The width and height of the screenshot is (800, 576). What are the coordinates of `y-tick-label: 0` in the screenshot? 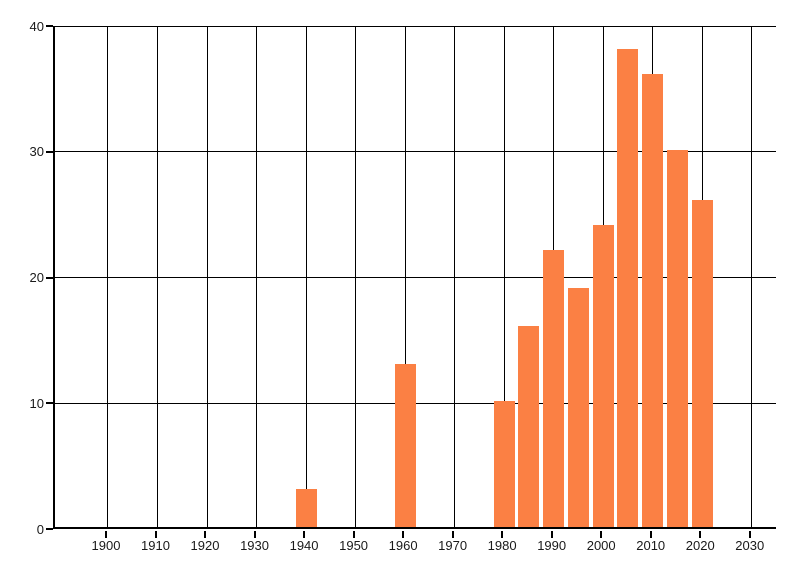 It's located at (40, 529).